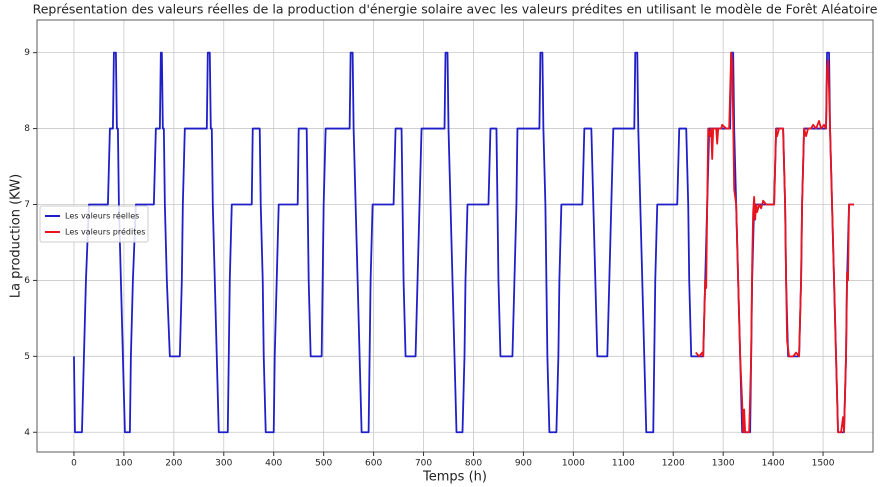 The height and width of the screenshot is (487, 885). Describe the element at coordinates (105, 232) in the screenshot. I see `legend-label: Les valeurs prédites` at that location.